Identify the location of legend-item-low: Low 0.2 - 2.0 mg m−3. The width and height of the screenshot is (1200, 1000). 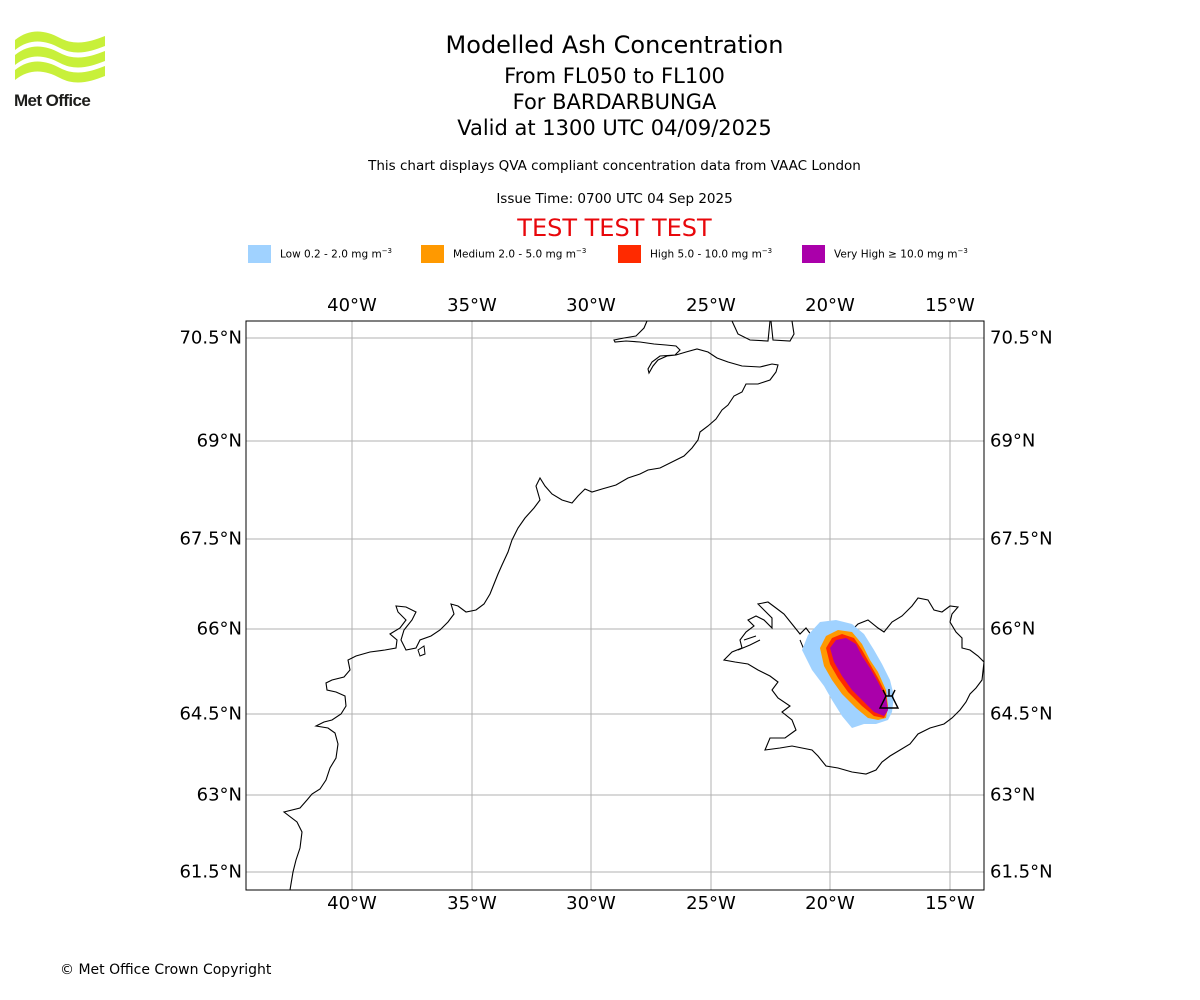
(320, 253).